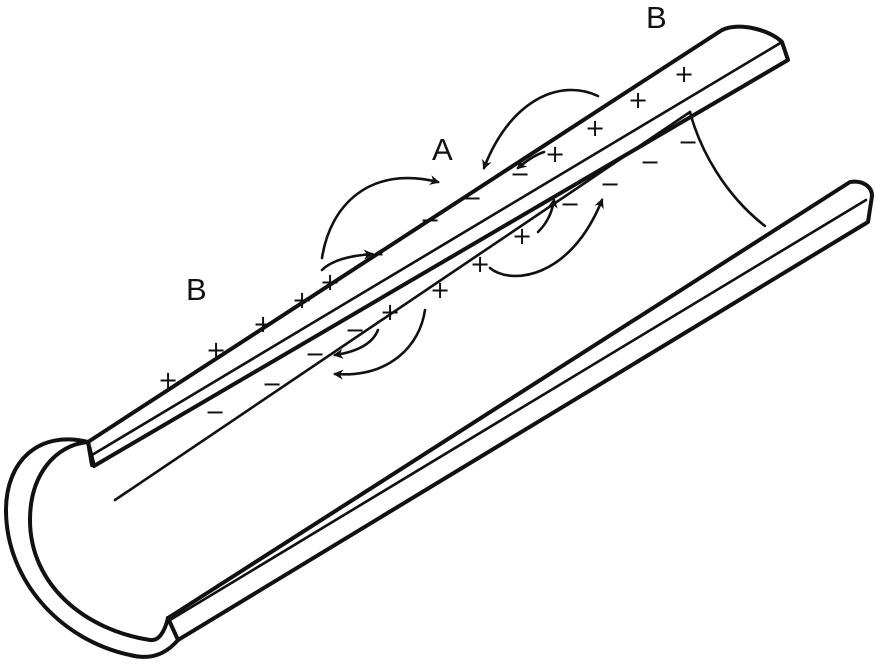 This screenshot has height=665, width=875. I want to click on label-B-right: B, so click(656, 17).